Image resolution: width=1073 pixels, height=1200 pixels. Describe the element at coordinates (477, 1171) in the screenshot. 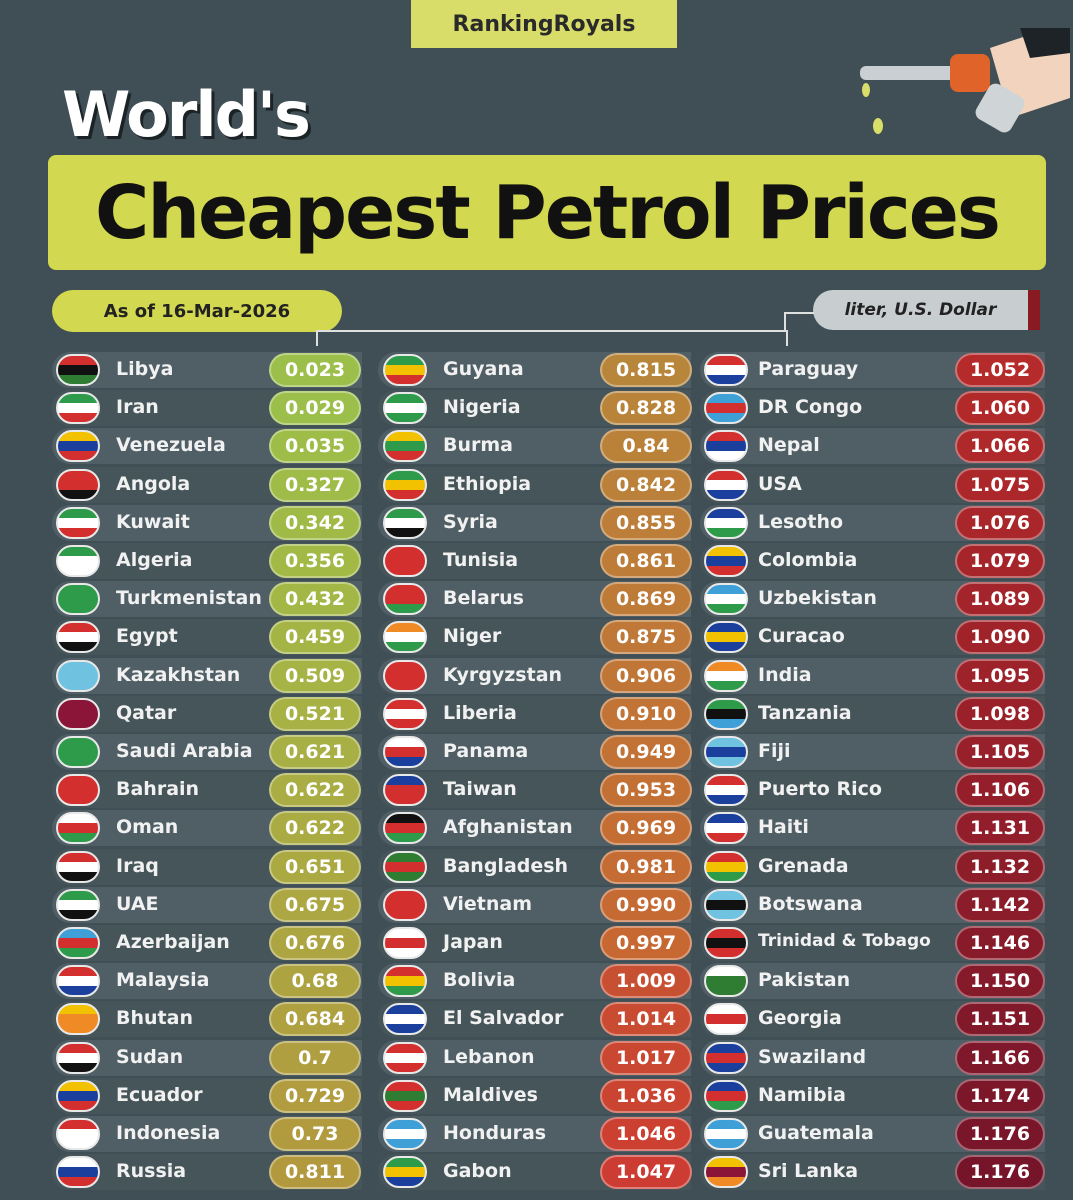

I see `country-name: Gabon` at that location.